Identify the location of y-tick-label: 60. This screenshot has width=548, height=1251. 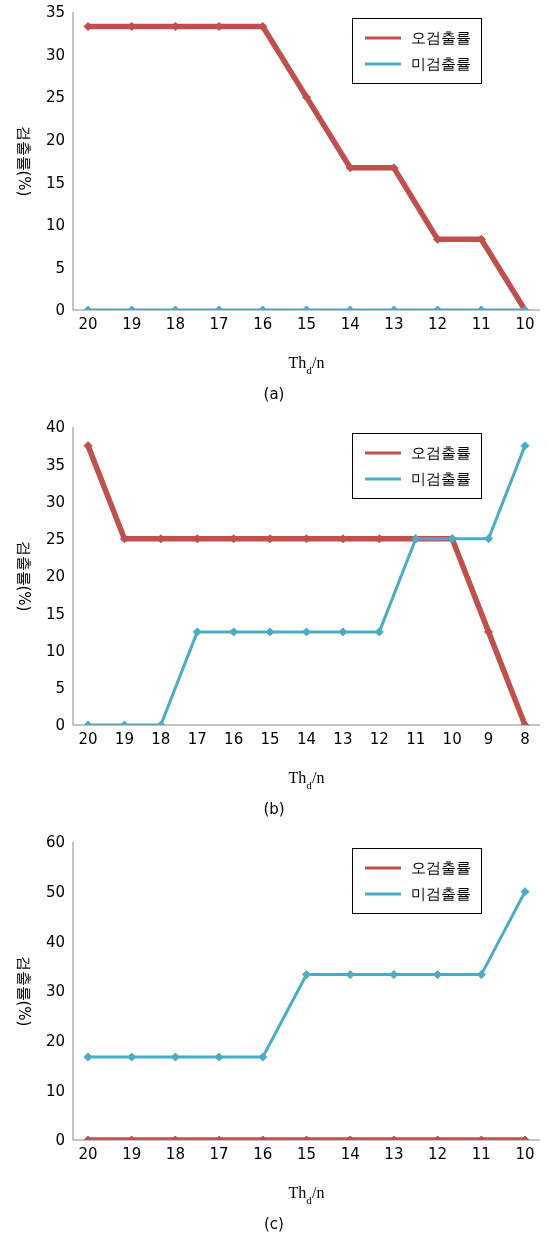
(55, 842).